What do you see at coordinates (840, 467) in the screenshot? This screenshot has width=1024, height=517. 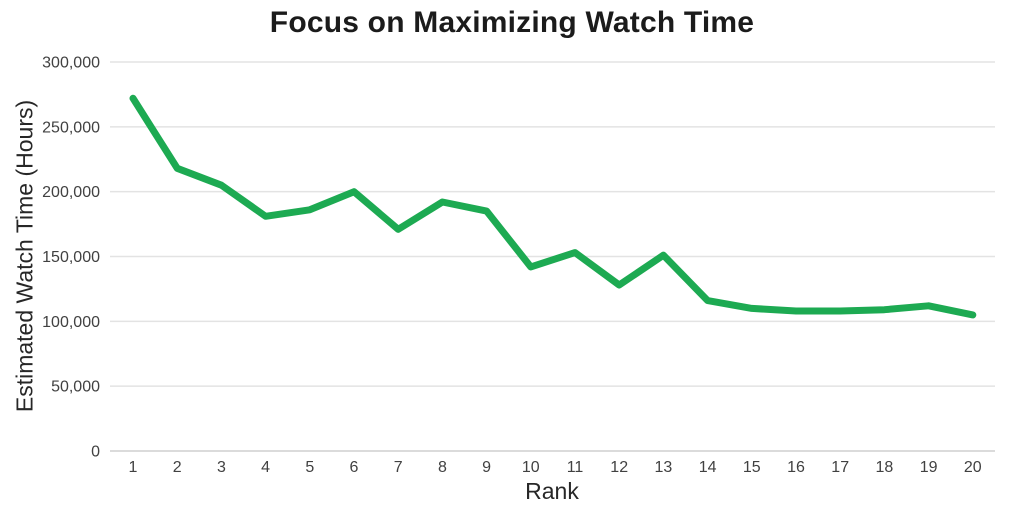 I see `x-tick-label: 17` at bounding box center [840, 467].